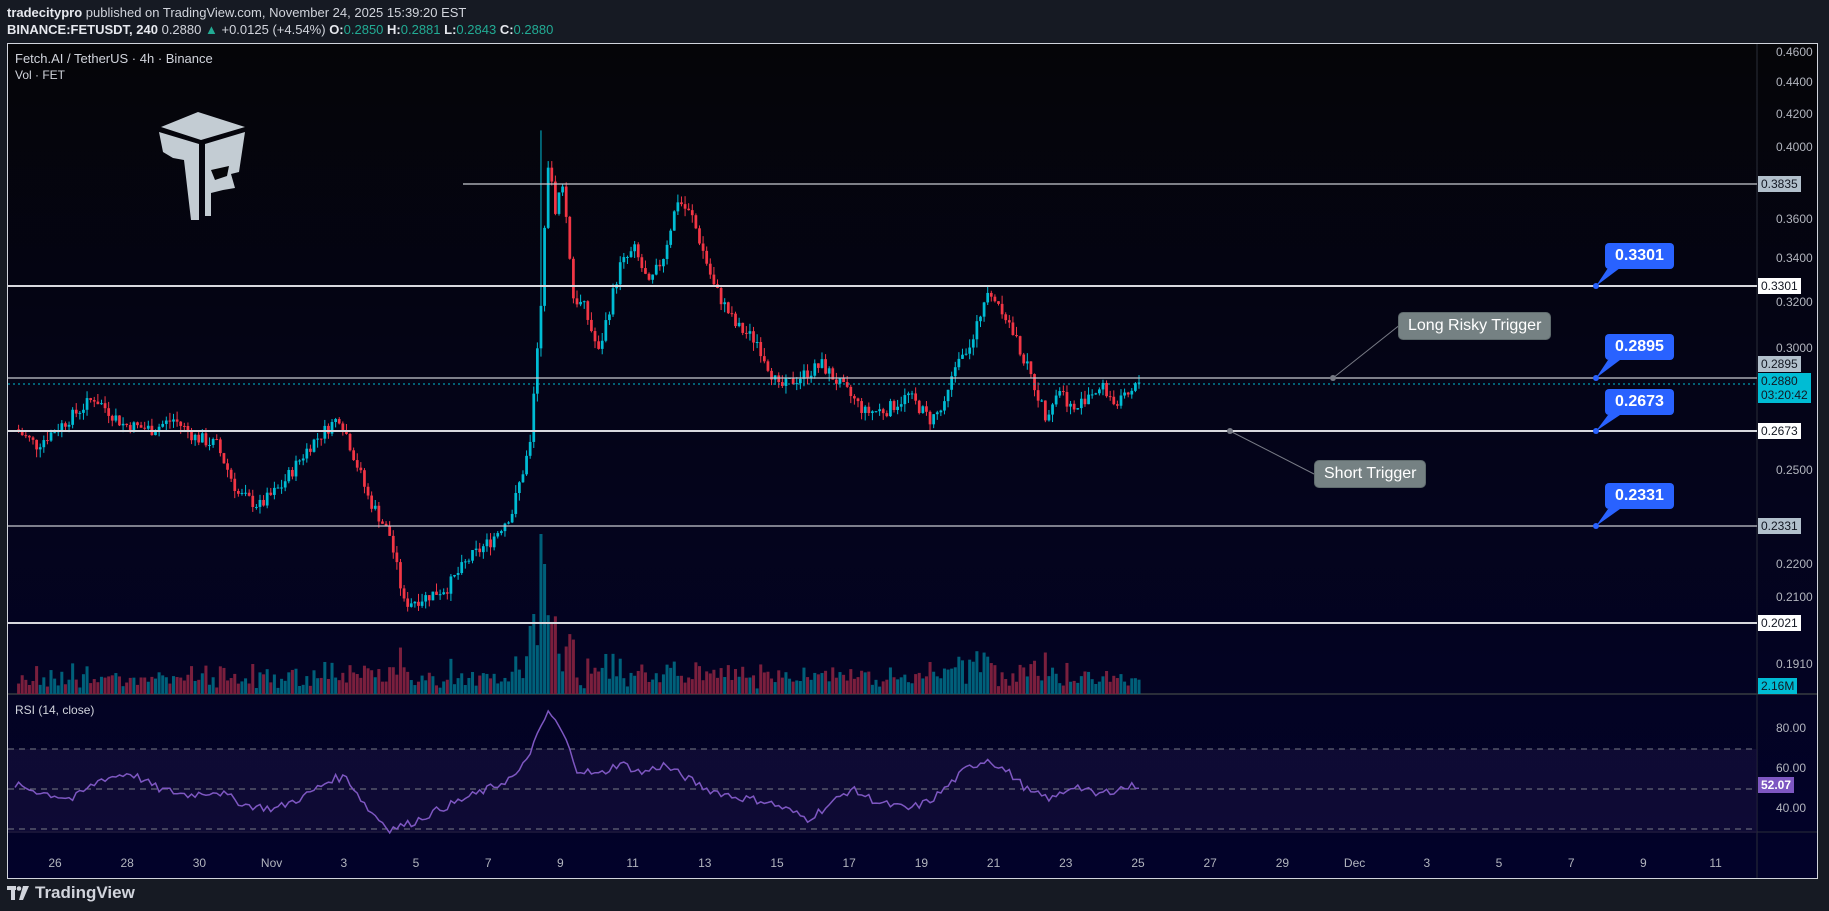 This screenshot has width=1829, height=911. I want to click on chart-title: Fetch.AI / TetherUS · 4h · Binance, so click(114, 58).